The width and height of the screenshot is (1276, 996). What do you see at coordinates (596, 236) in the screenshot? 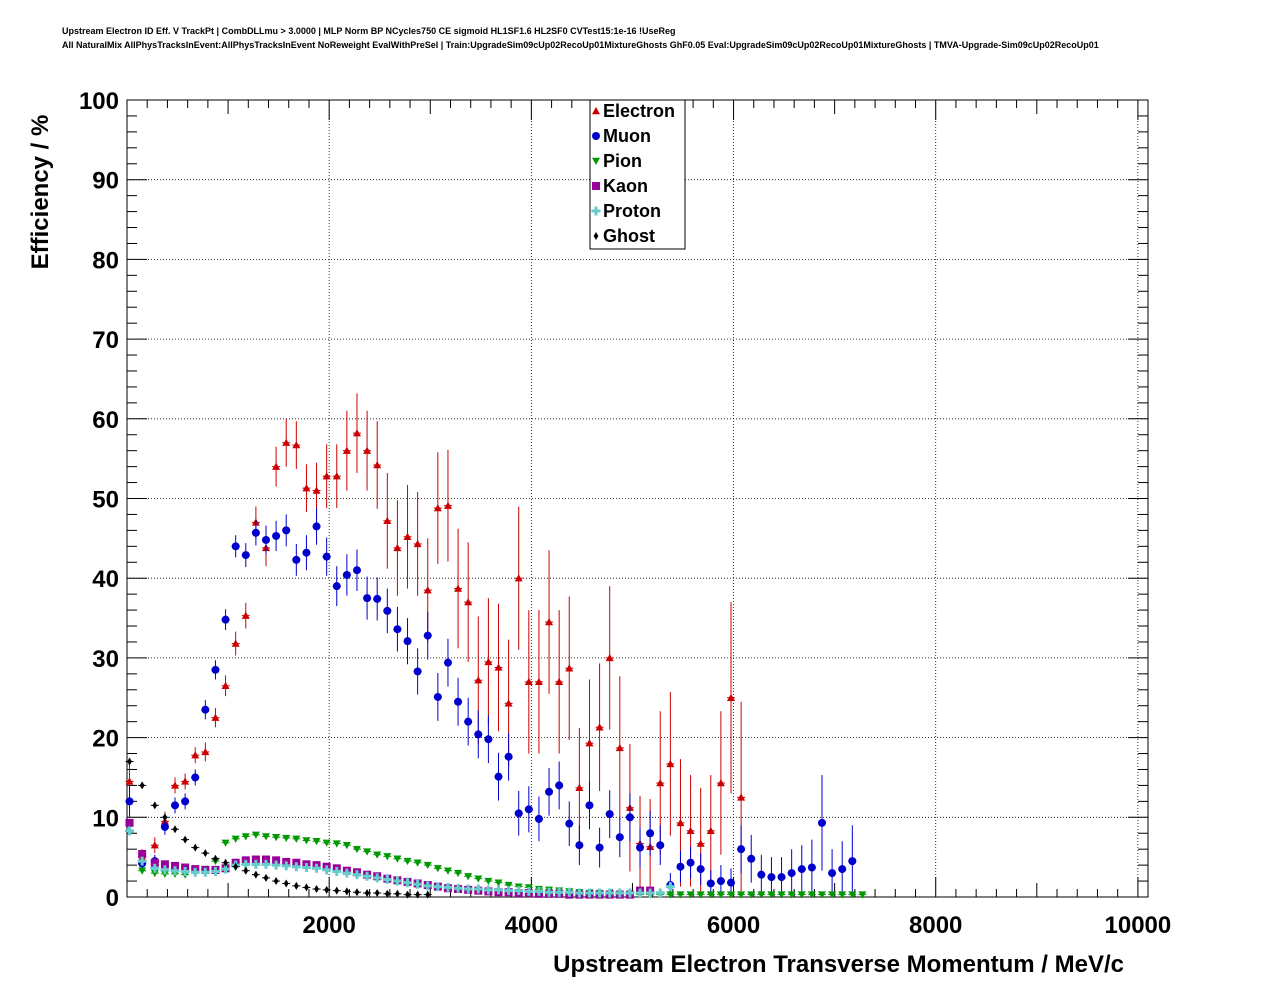
I see `legend-marker-ghost` at bounding box center [596, 236].